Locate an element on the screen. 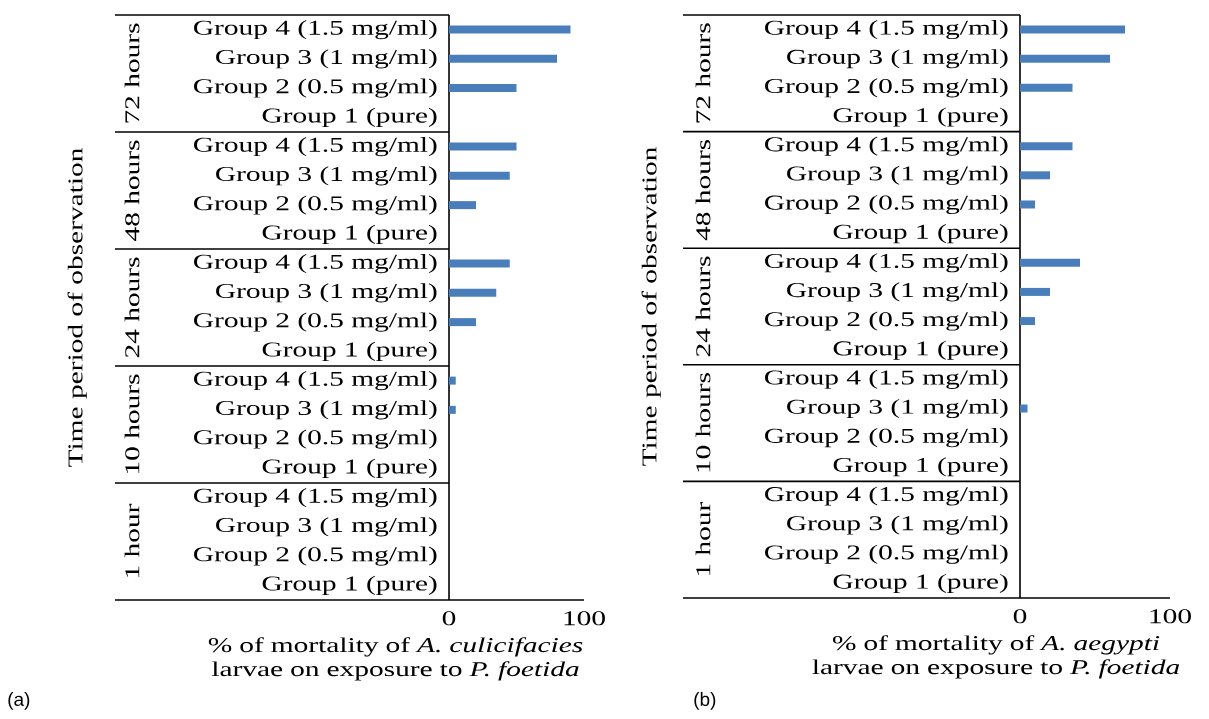 Image resolution: width=1209 pixels, height=719 pixels. x-axis-title: % of mortality of A. aegypti larvae on exposure to P. foetida is located at coordinates (996, 657).